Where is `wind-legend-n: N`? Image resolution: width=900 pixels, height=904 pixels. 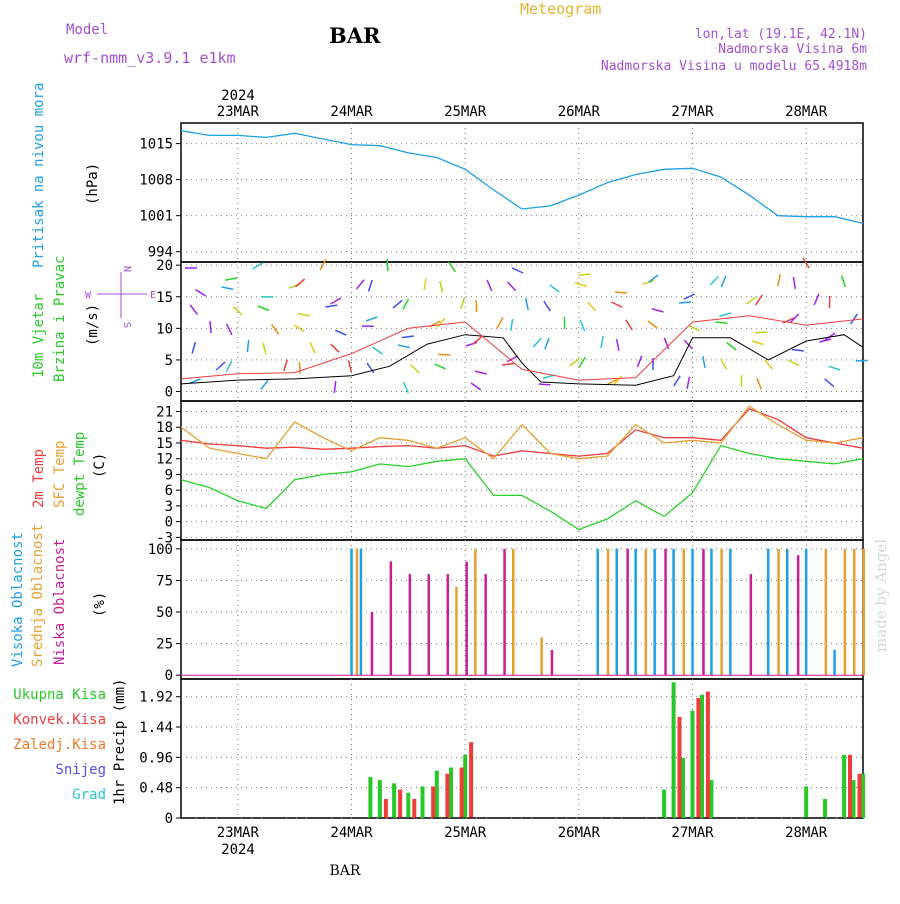
wind-legend-n: N is located at coordinates (126, 269).